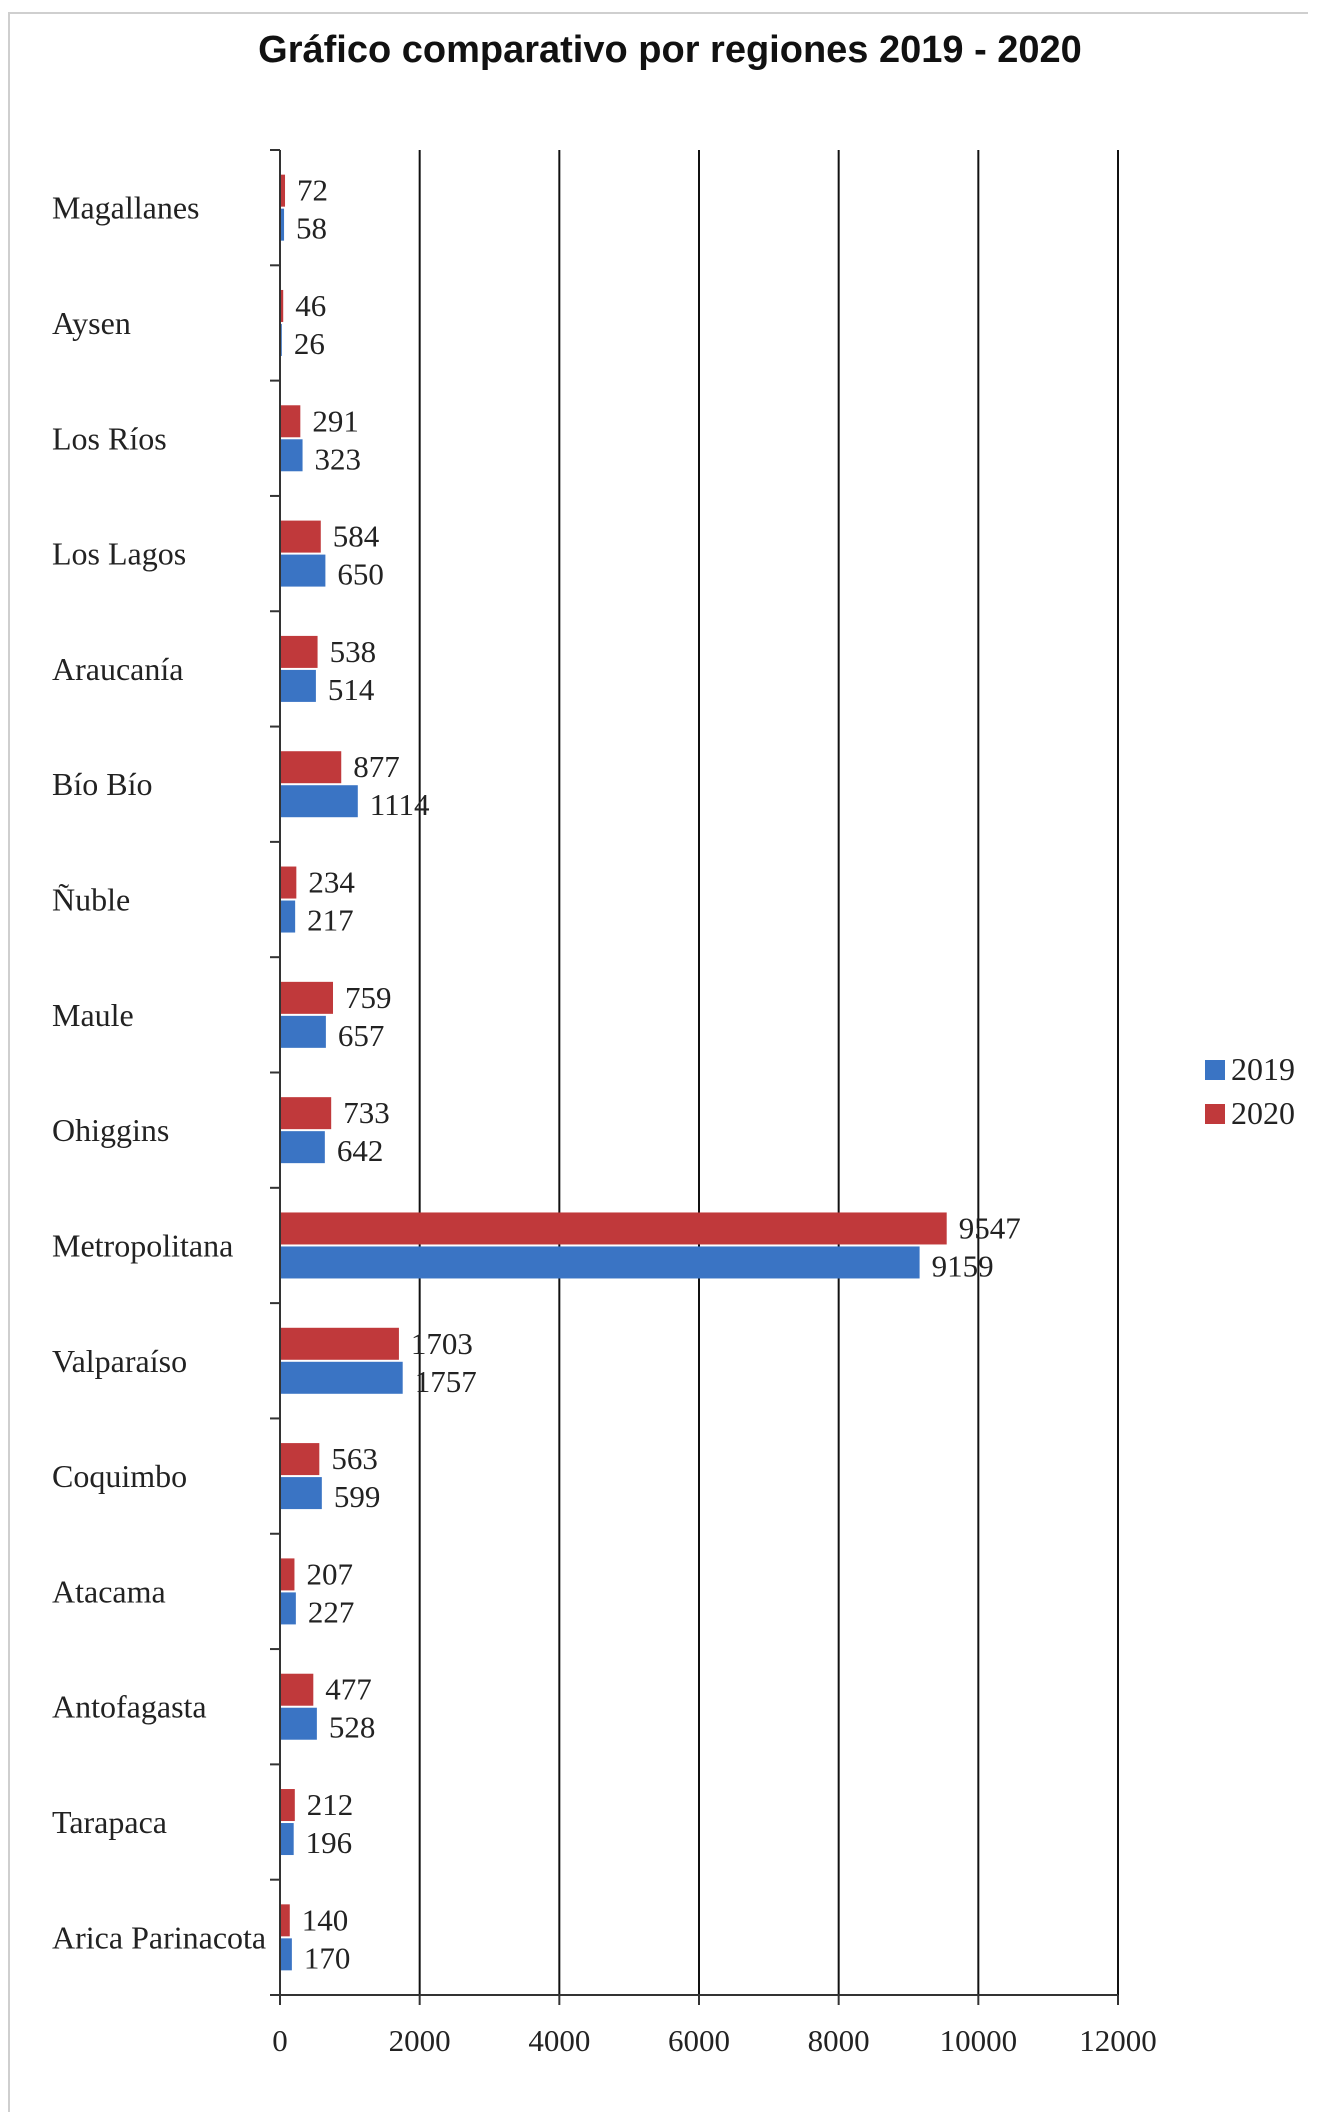 The height and width of the screenshot is (2120, 1317). Describe the element at coordinates (312, 190) in the screenshot. I see `data-label-2020: 72` at that location.